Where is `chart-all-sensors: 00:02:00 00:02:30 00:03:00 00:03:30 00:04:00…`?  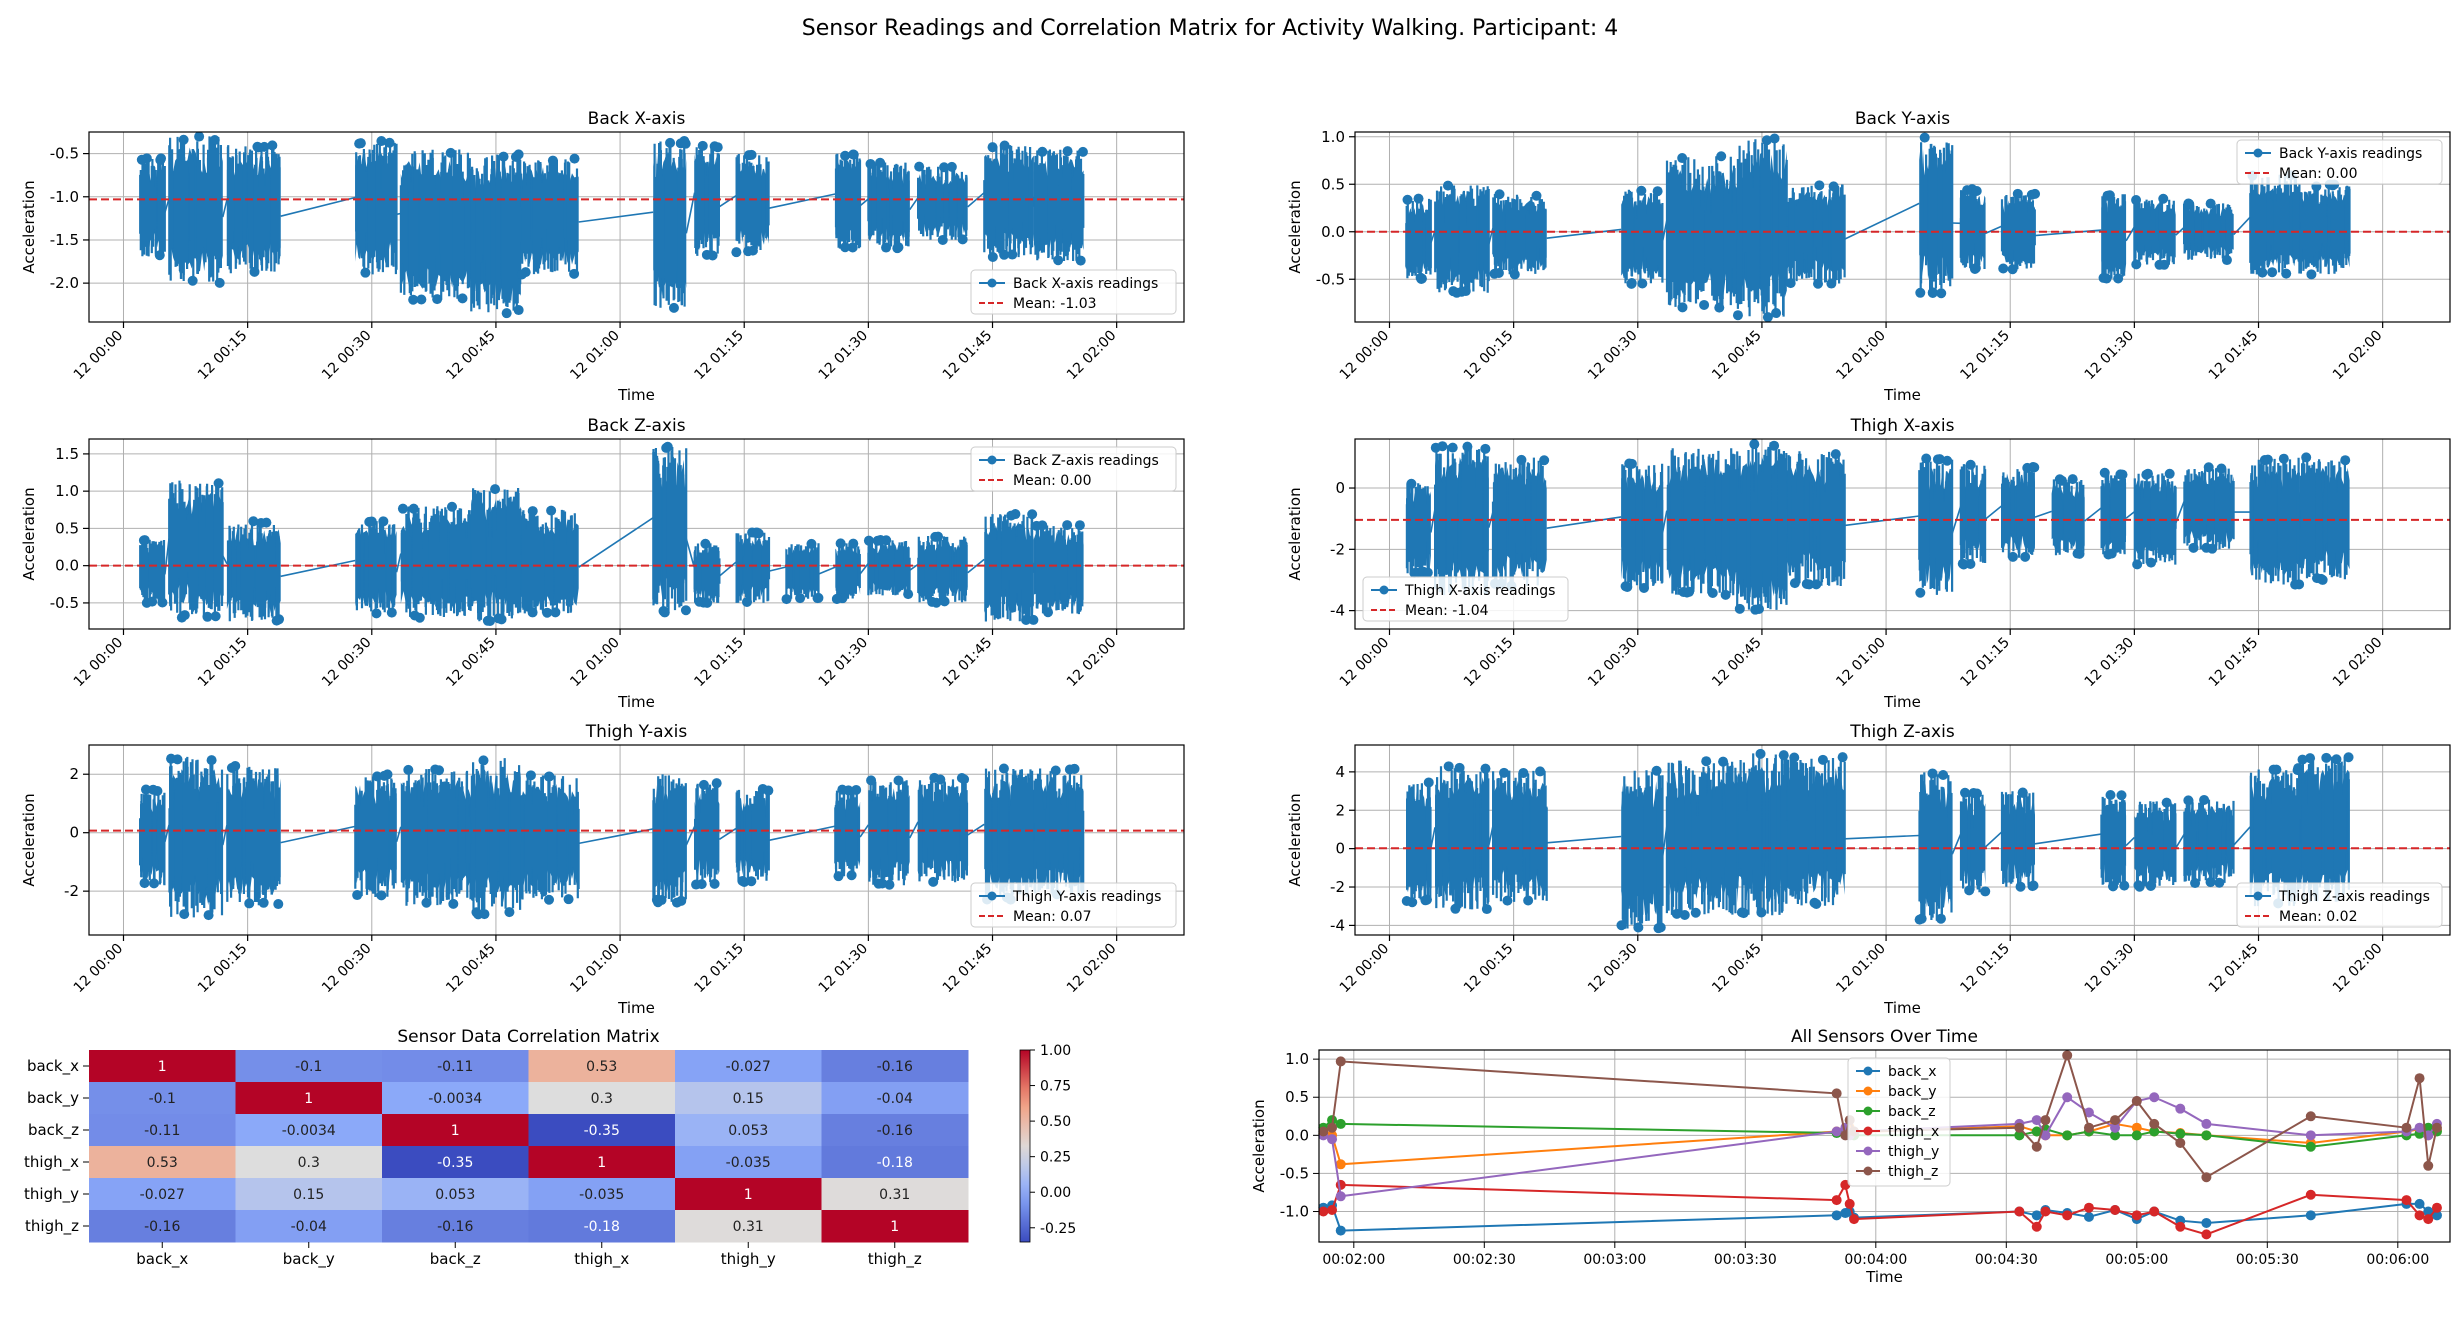 chart-all-sensors: 00:02:00 00:02:30 00:03:00 00:03:30 00:04:00… is located at coordinates (1850, 1156).